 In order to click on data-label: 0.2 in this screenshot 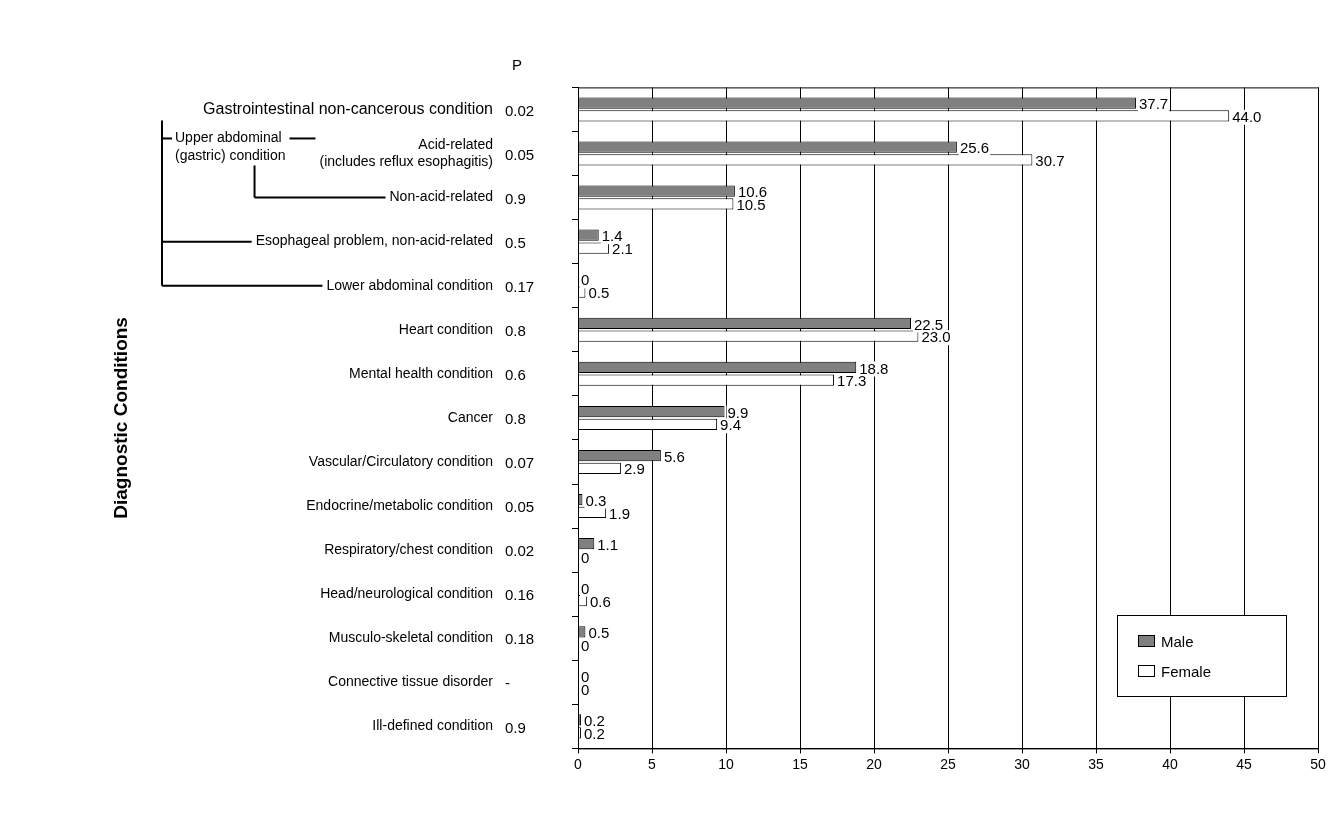, I will do `click(594, 721)`.